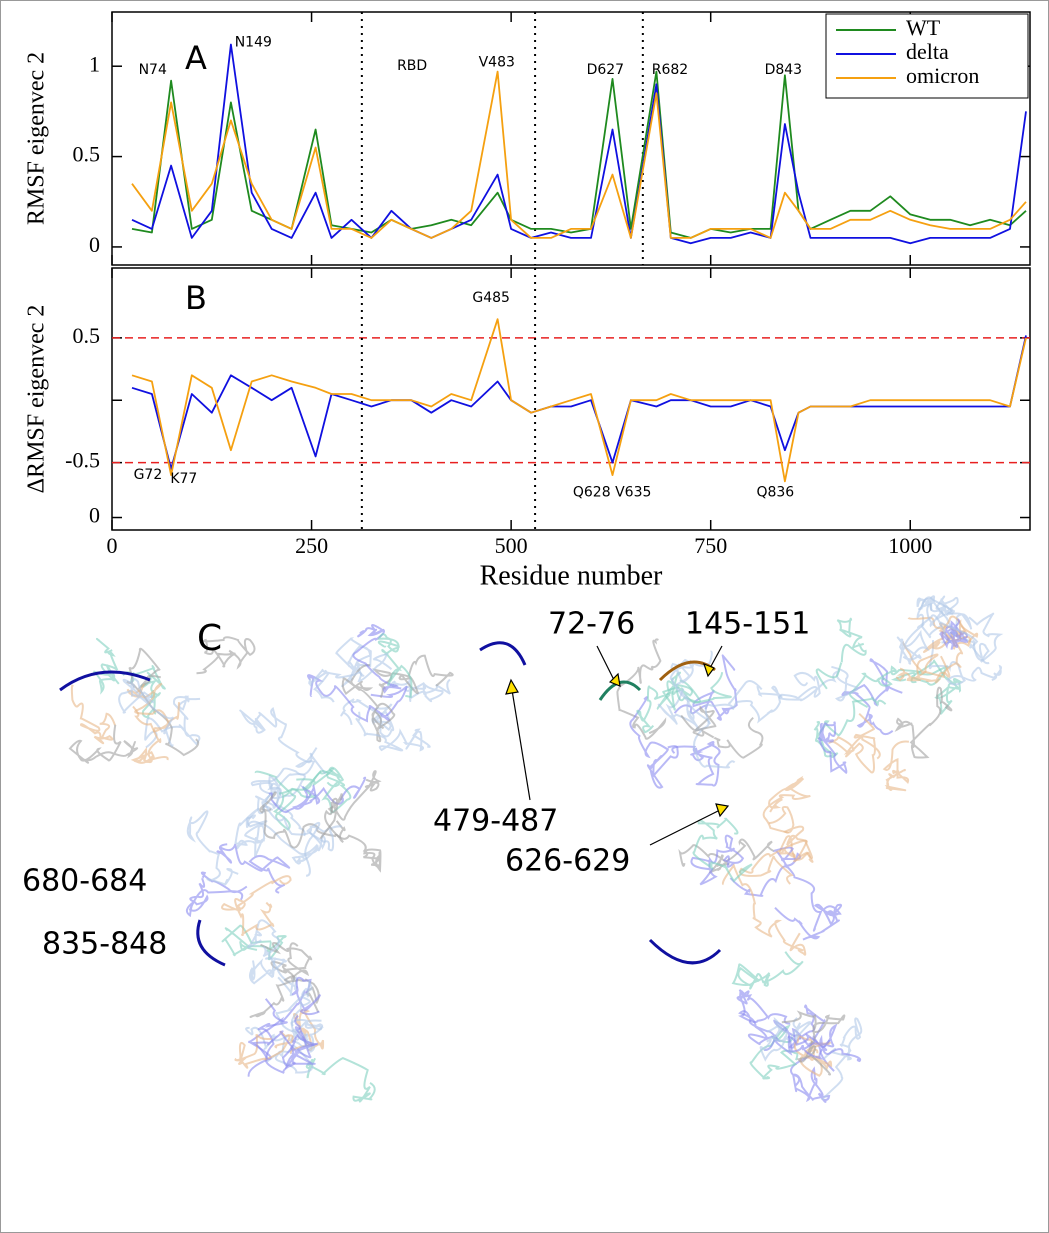 This screenshot has height=1233, width=1049. I want to click on y-tick-label: -0.5, so click(82, 460).